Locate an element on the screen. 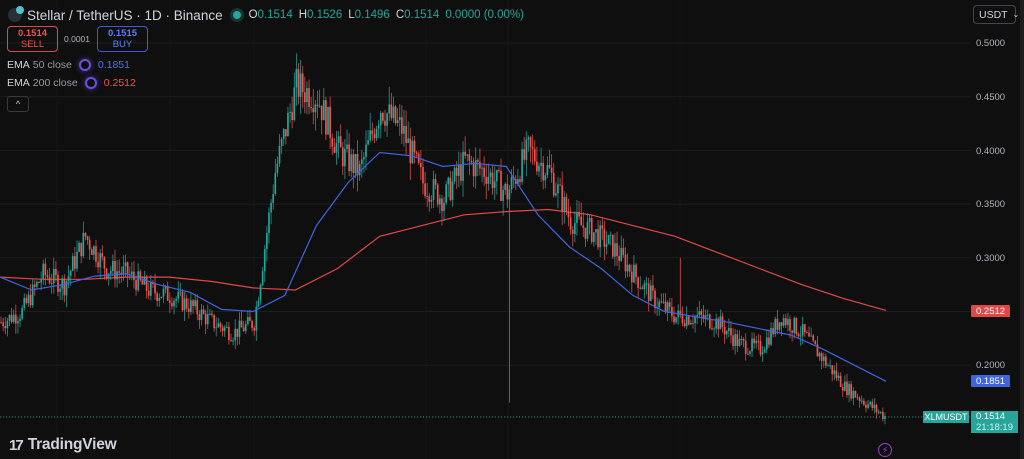 The height and width of the screenshot is (459, 1024). lightning-icon: ⚡ is located at coordinates (885, 450).